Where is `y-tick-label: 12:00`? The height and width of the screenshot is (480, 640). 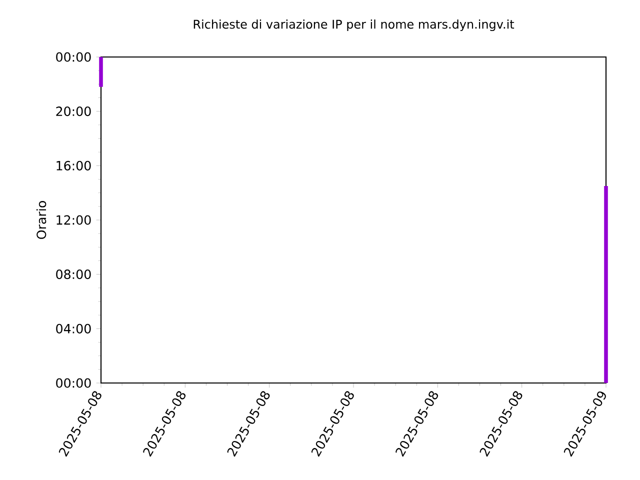 y-tick-label: 12:00 is located at coordinates (73, 220).